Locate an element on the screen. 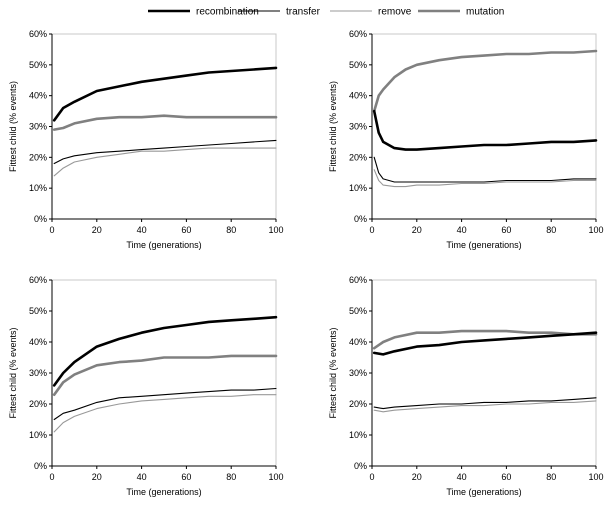 Image resolution: width=607 pixels, height=514 pixels. legend-label-remove: remove is located at coordinates (395, 12).